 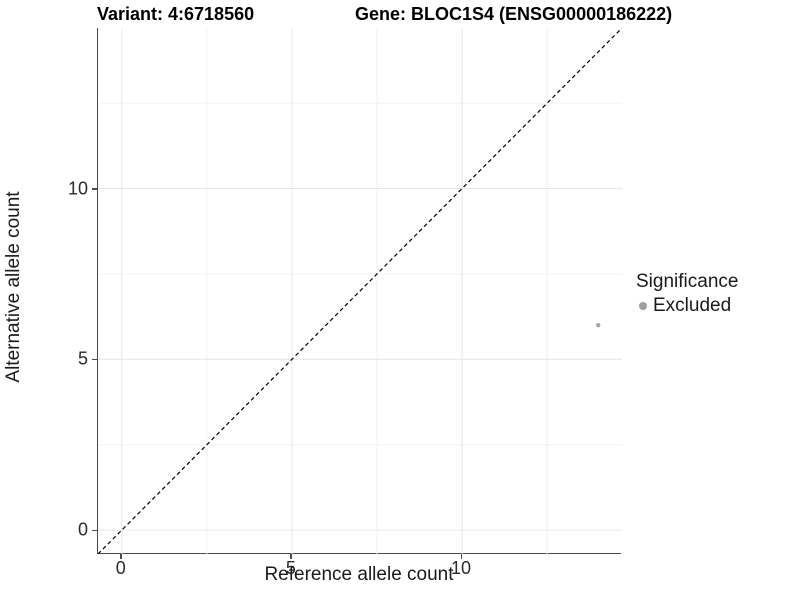 What do you see at coordinates (13, 287) in the screenshot?
I see `y-axis-title: Alternative allele count` at bounding box center [13, 287].